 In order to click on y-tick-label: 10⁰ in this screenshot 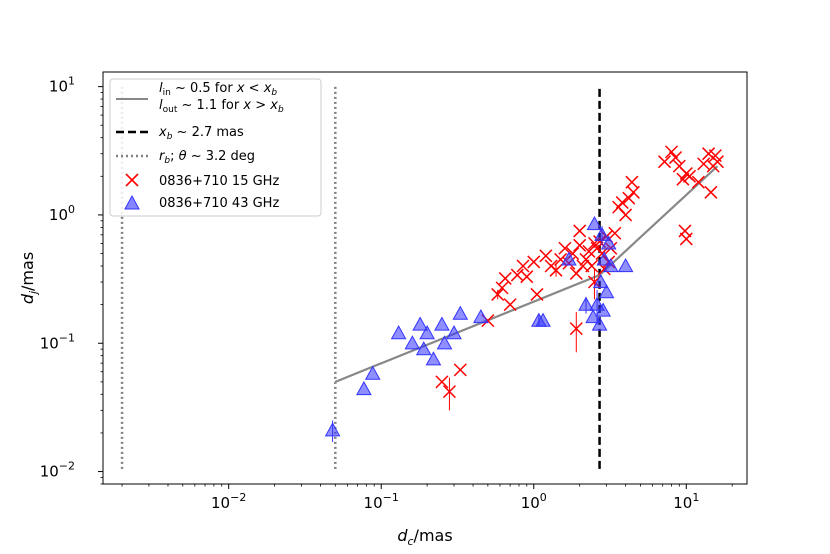, I will do `click(62, 213)`.